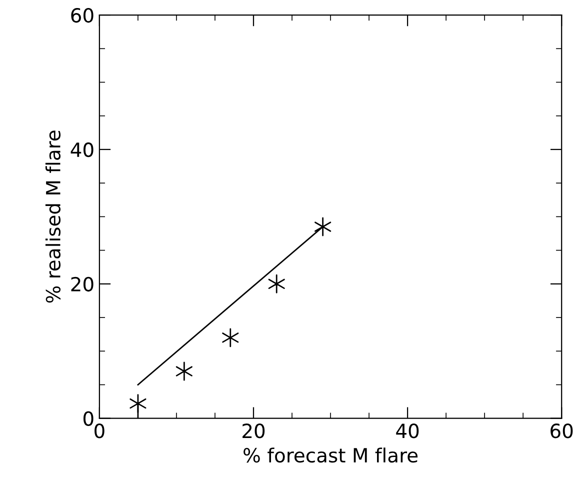  What do you see at coordinates (53, 216) in the screenshot?
I see `y-axis-title: % realised M flare` at bounding box center [53, 216].